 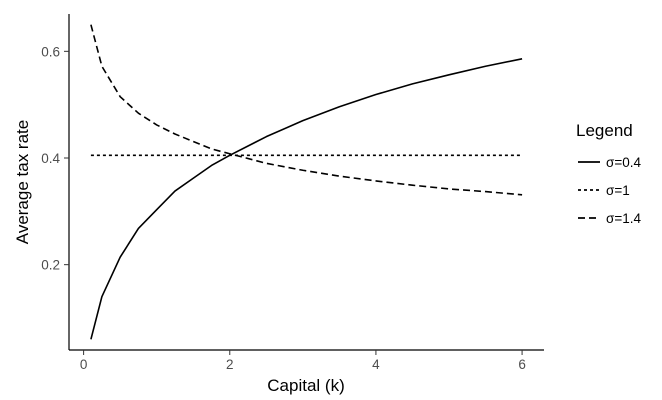 What do you see at coordinates (50, 51) in the screenshot?
I see `y-tick-label: 0.6` at bounding box center [50, 51].